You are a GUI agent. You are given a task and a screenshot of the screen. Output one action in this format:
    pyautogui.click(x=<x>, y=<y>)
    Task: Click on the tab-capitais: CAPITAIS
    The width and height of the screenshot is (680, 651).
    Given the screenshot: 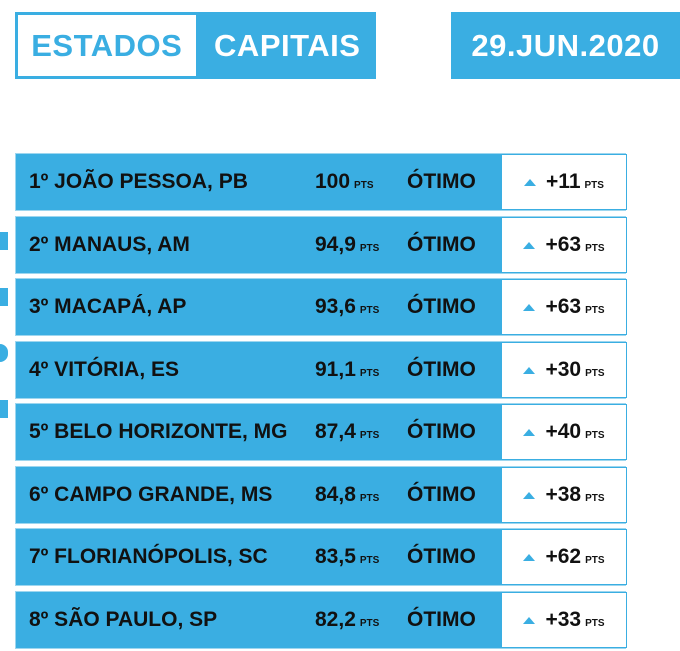 What is the action you would take?
    pyautogui.click(x=287, y=45)
    